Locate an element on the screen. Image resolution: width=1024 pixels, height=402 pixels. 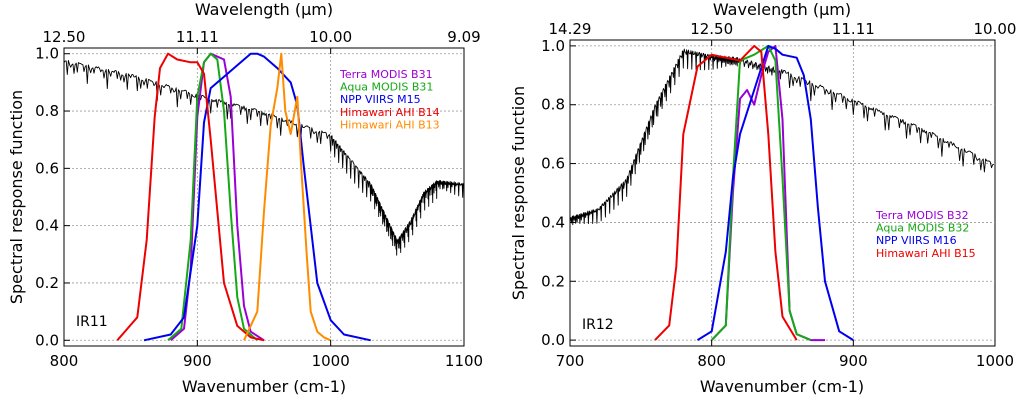
top-tick-label: 14.29 is located at coordinates (570, 29).